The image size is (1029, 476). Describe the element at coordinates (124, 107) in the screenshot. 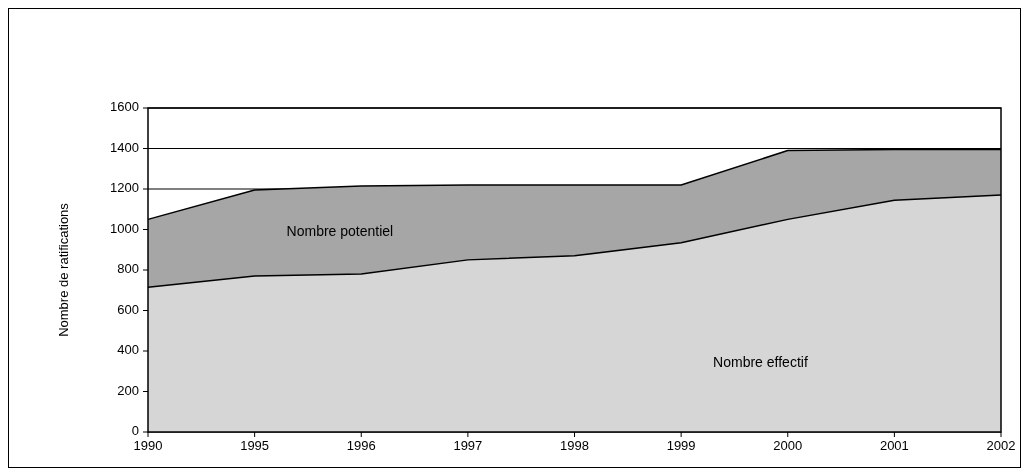

I see `y-tick-label: 1600` at that location.